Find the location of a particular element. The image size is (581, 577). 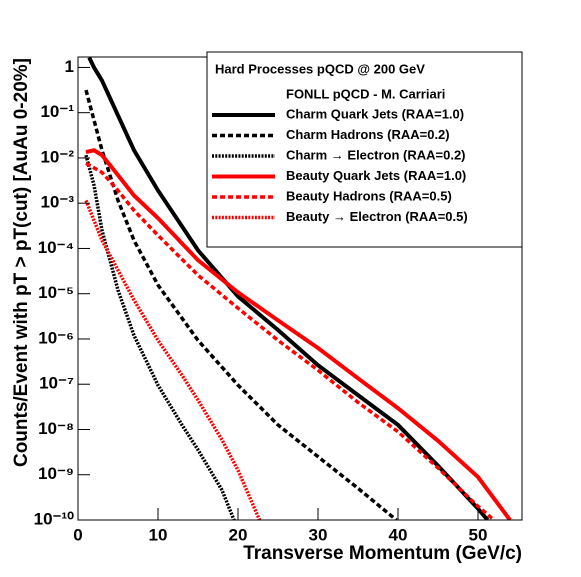

y-tick-label: 10⁻⁹ is located at coordinates (56, 473).